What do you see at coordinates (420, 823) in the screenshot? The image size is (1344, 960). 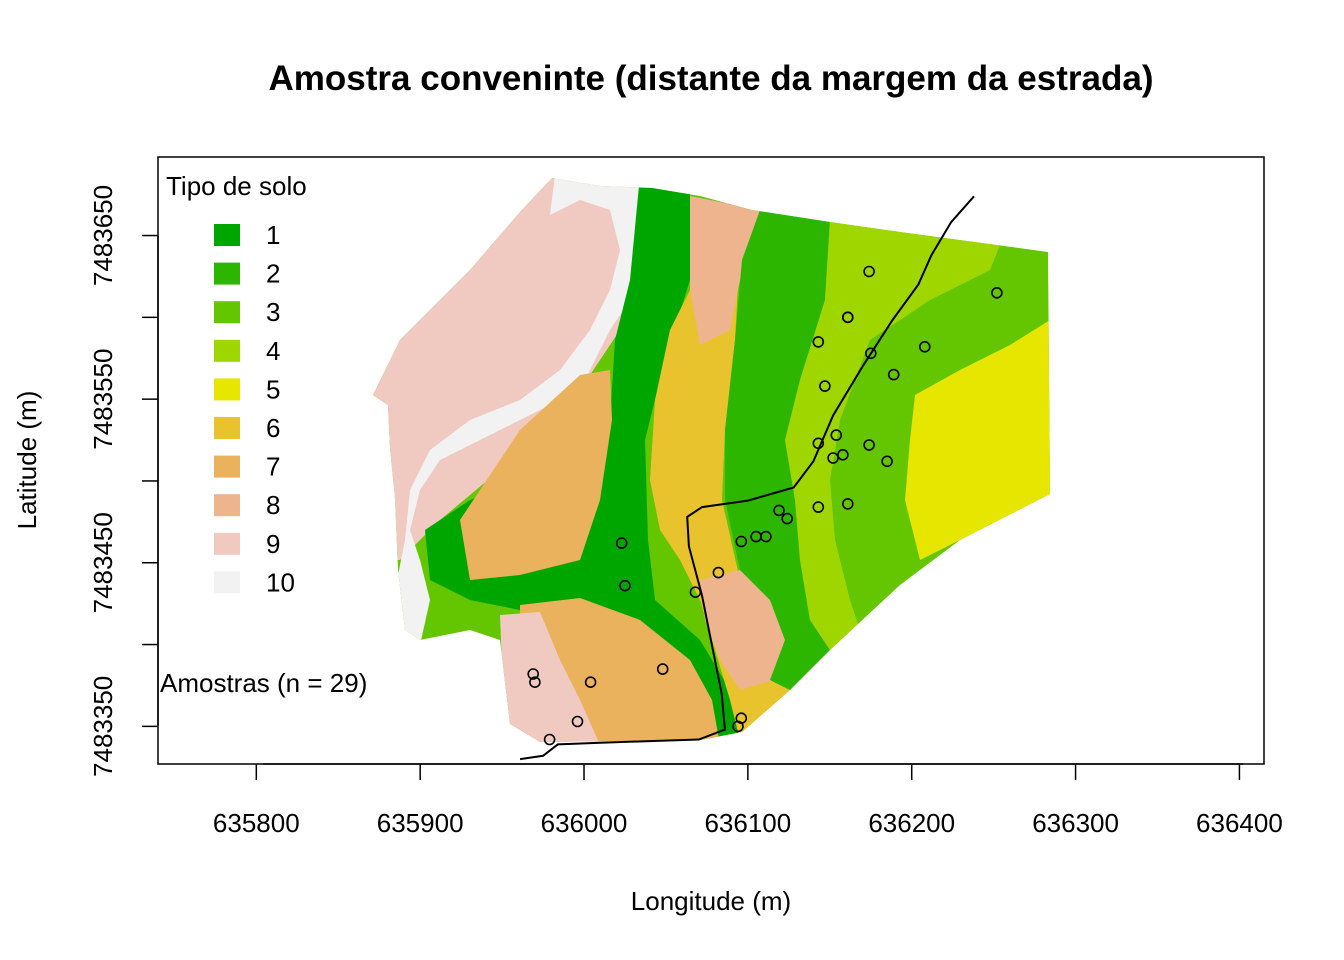 I see `x-tick-label: 635900` at bounding box center [420, 823].